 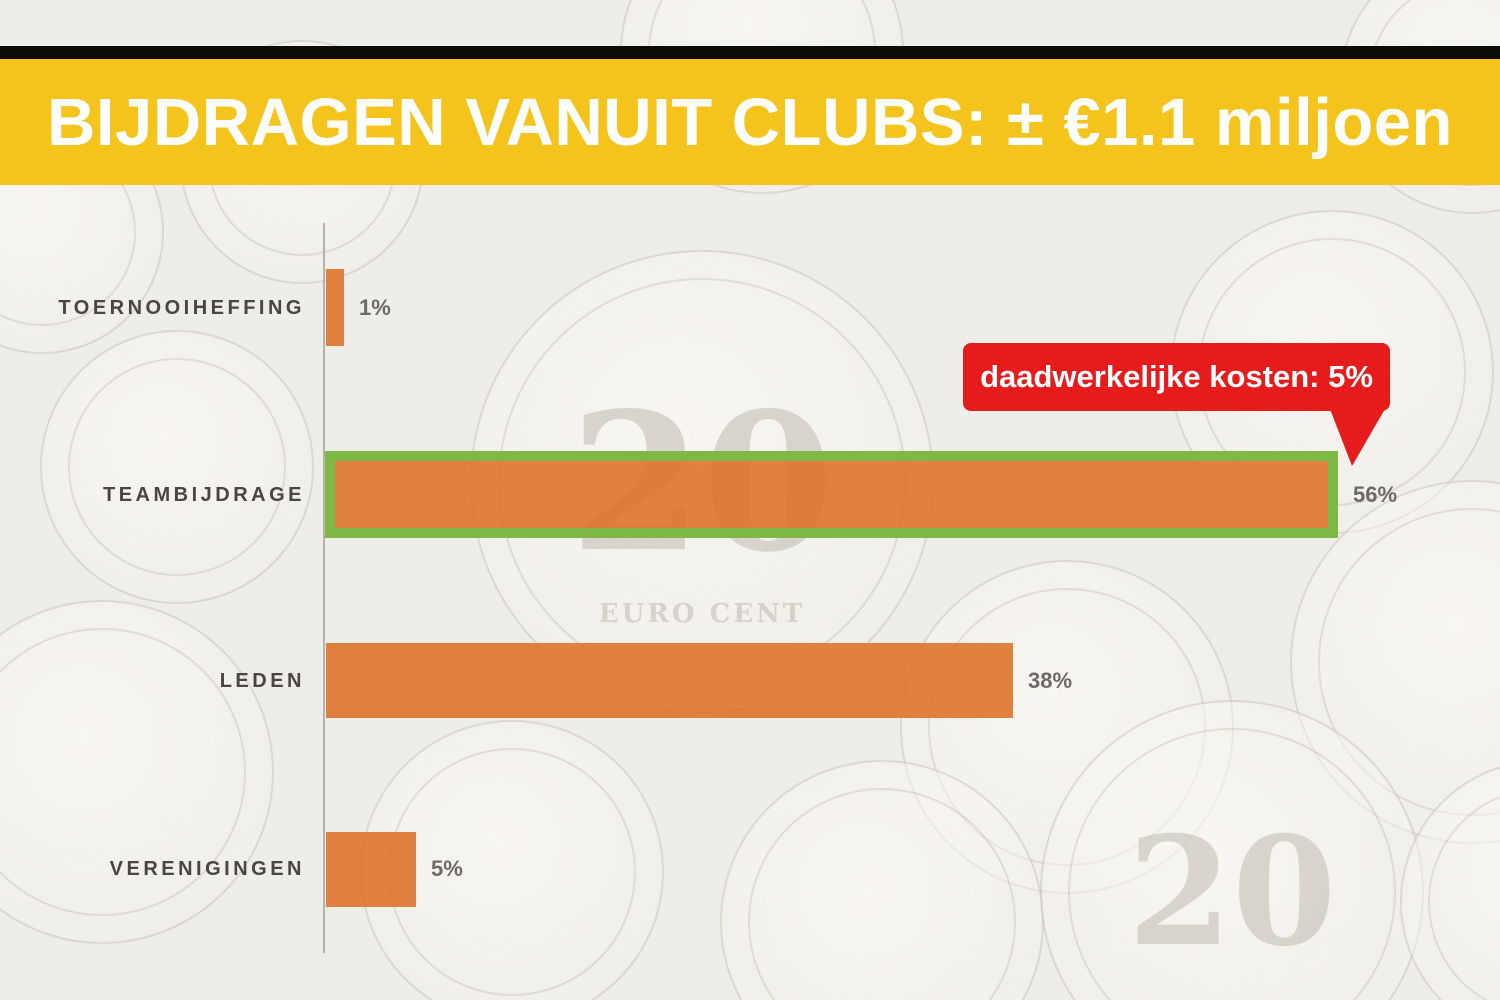 What do you see at coordinates (750, 52) in the screenshot?
I see `header-black-strip` at bounding box center [750, 52].